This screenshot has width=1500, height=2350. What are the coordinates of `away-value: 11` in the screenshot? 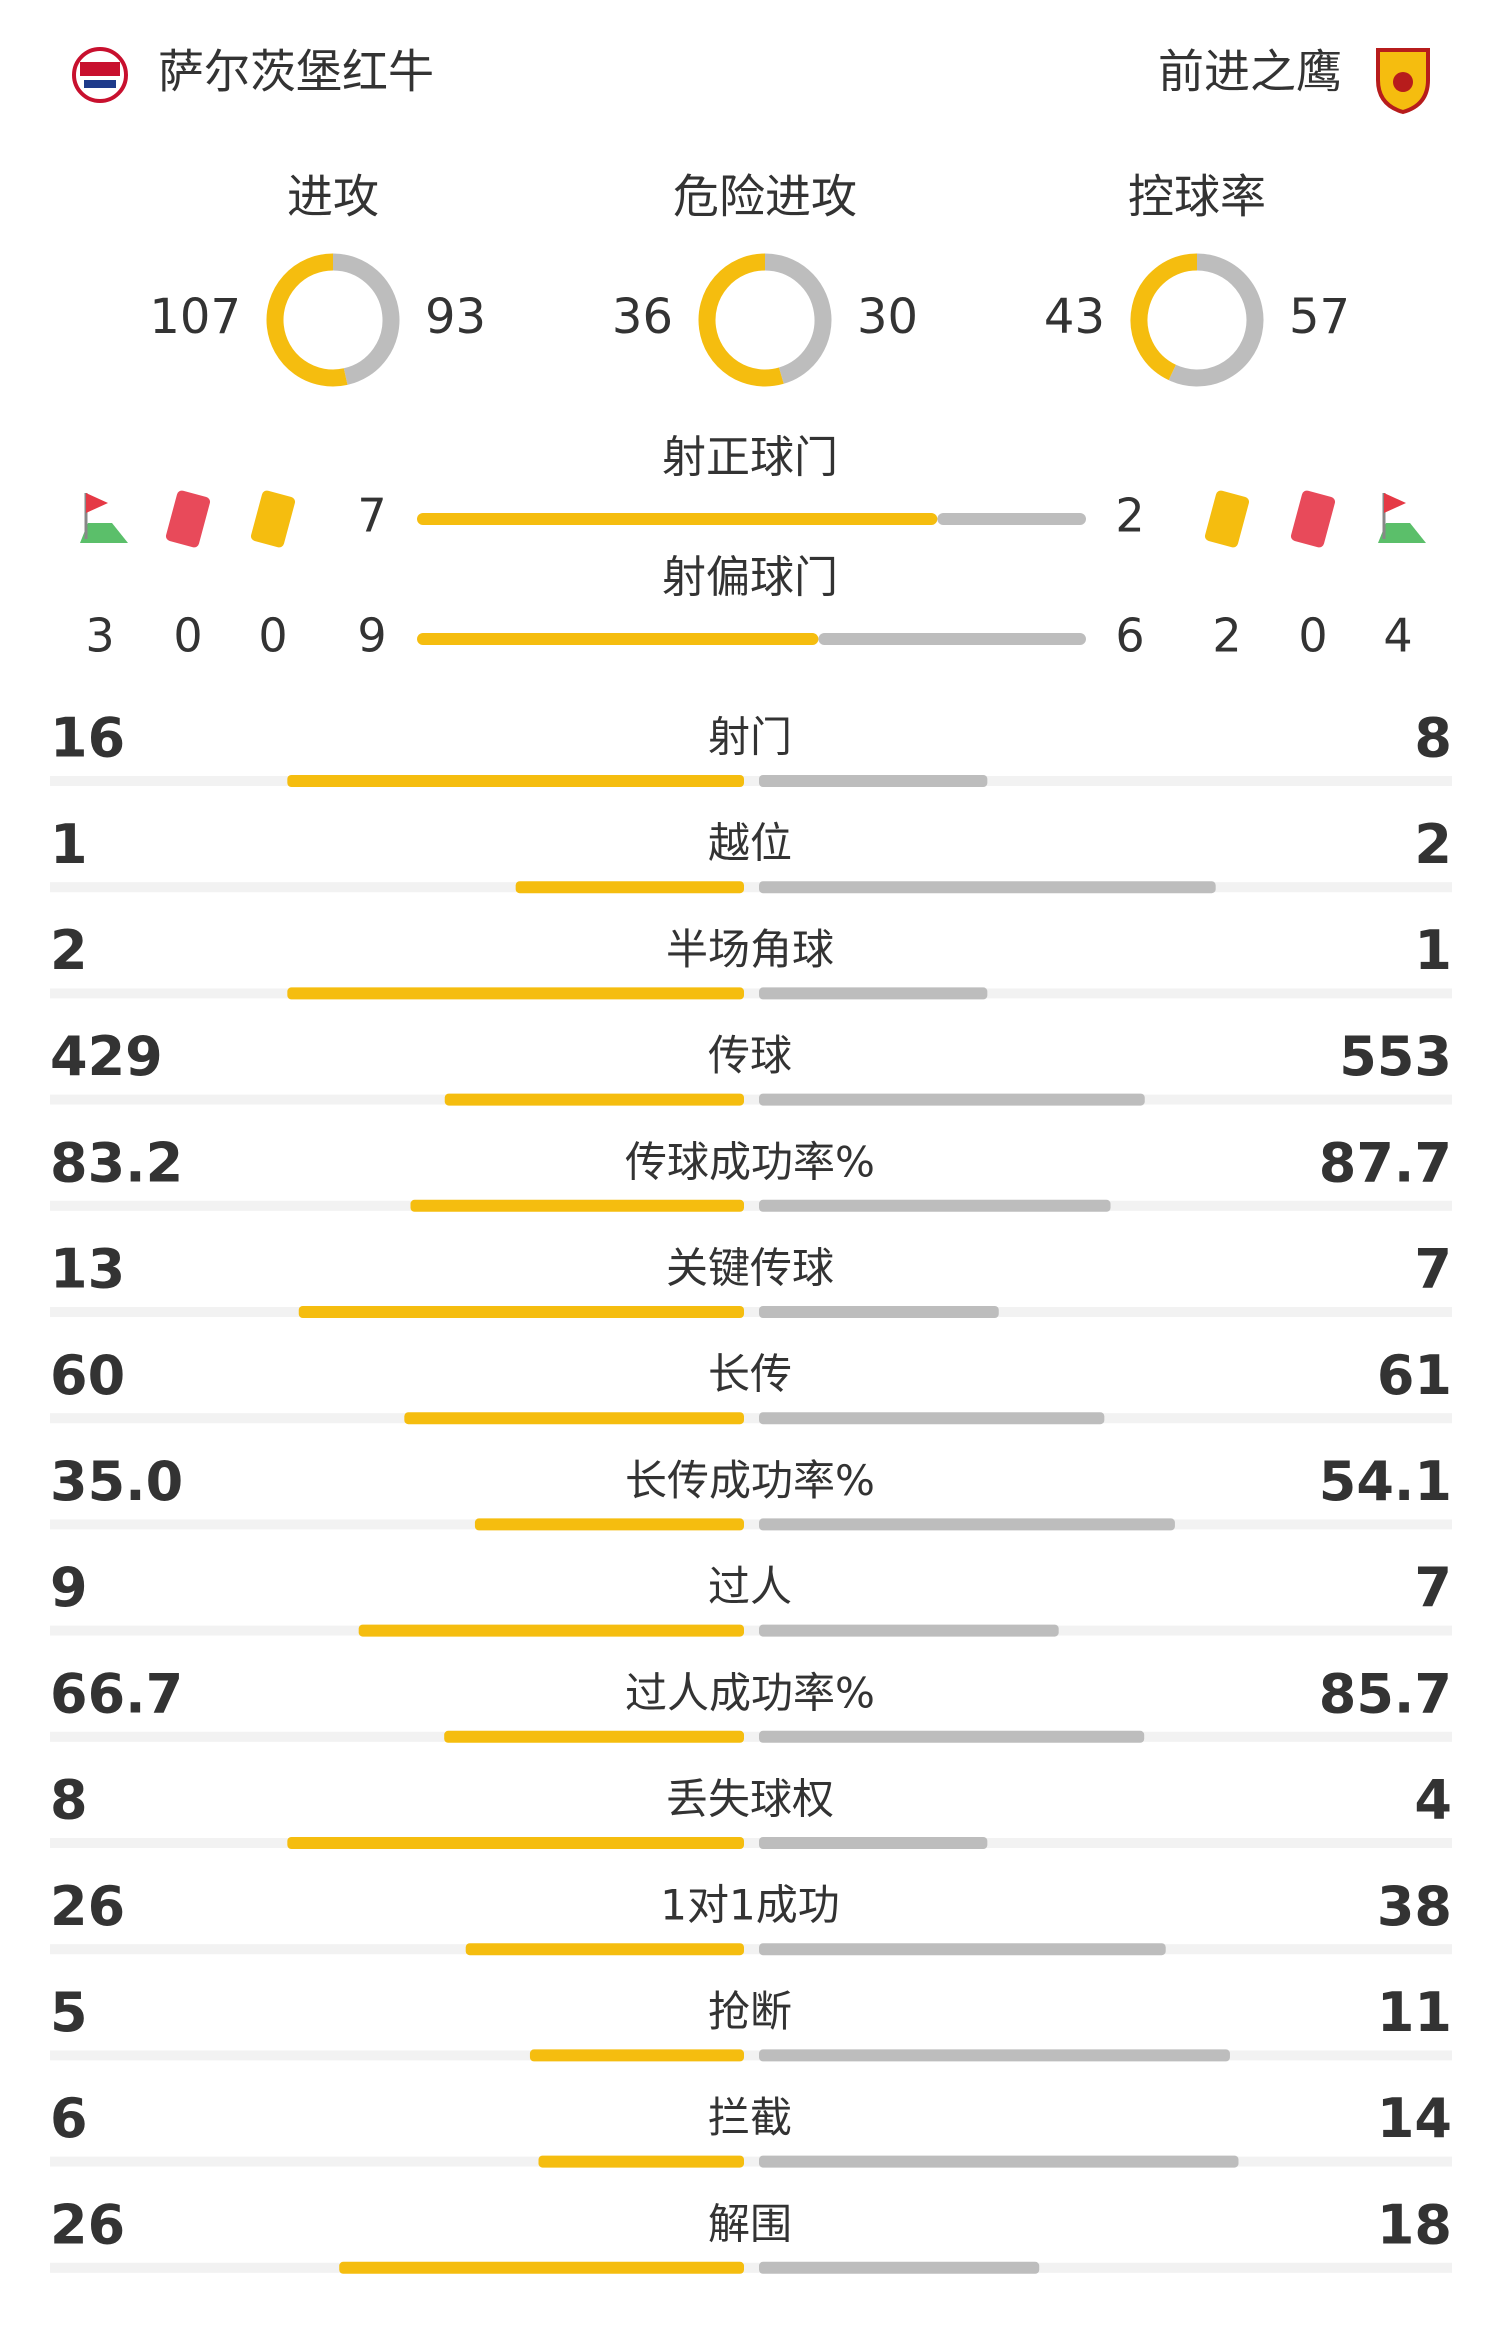 It's located at (1414, 2012).